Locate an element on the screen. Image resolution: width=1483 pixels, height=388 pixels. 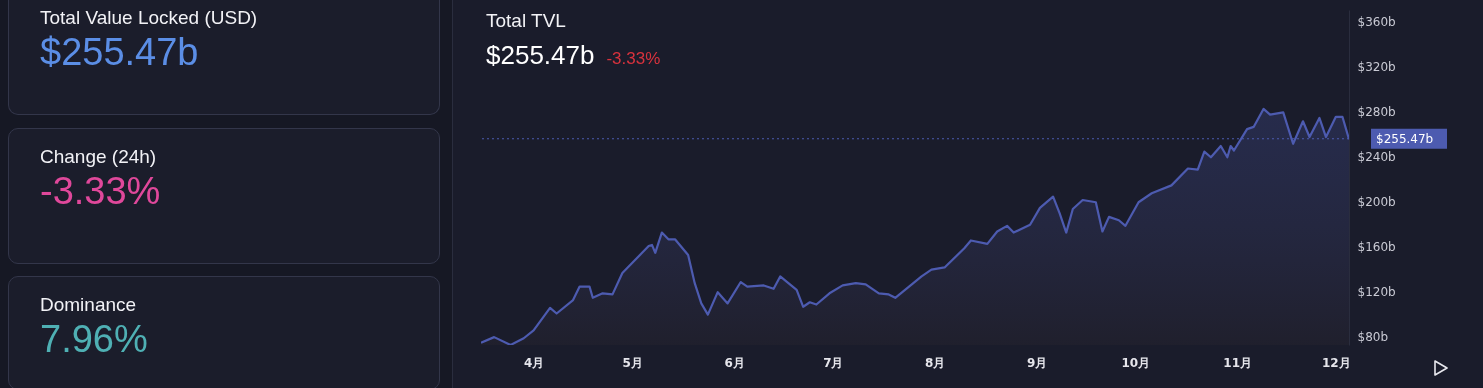
x-tick-label: 11月 is located at coordinates (1238, 362).